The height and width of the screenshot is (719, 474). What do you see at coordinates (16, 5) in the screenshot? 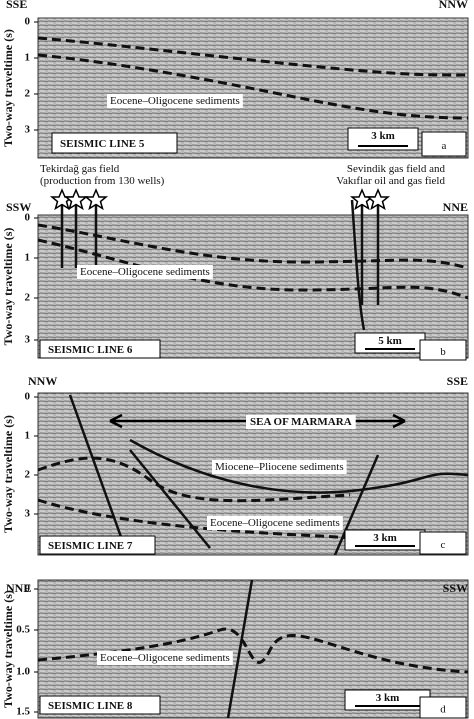
I see `direction-left: SSE` at bounding box center [16, 5].